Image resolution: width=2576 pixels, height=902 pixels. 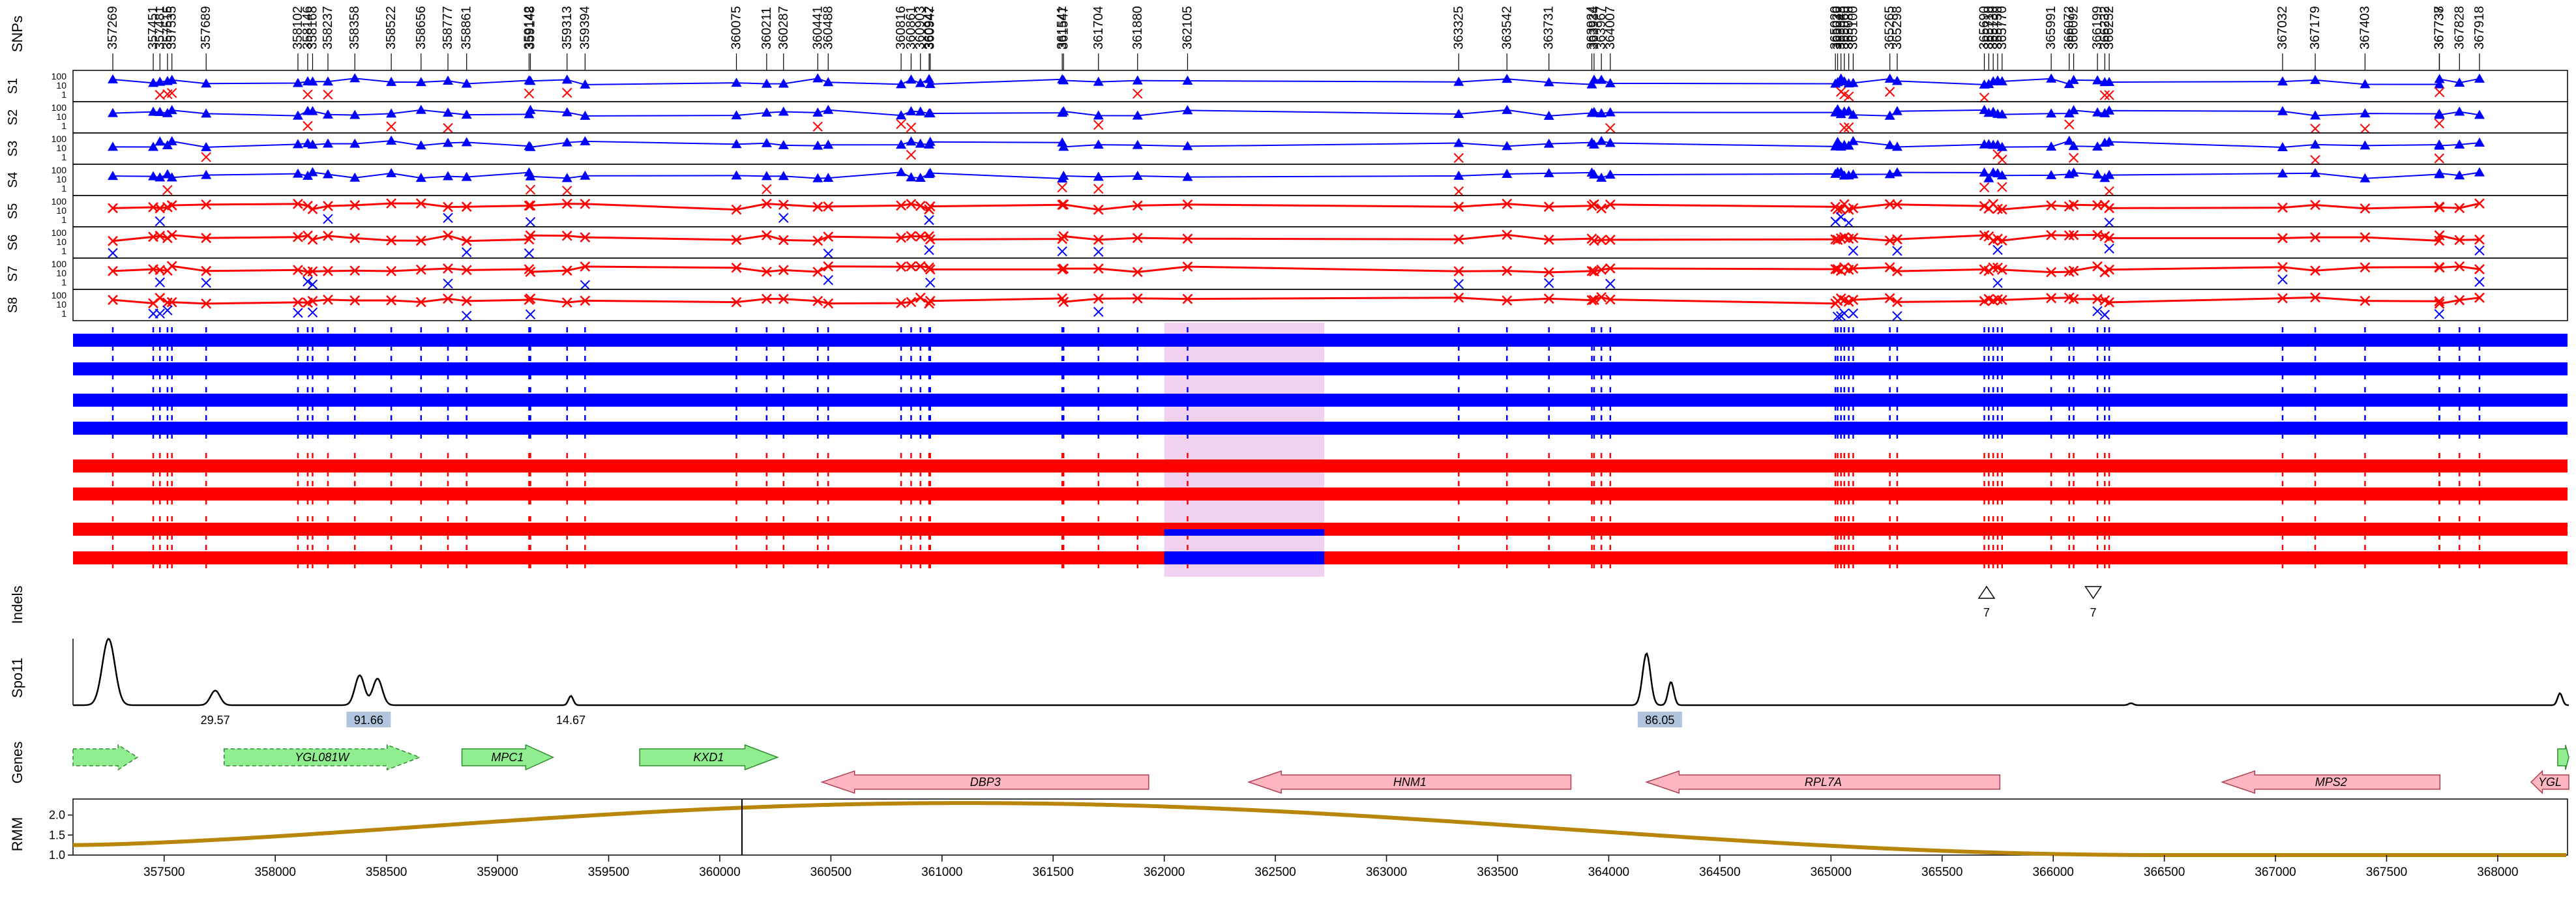 What do you see at coordinates (1659, 719) in the screenshot?
I see `spo11-label-bg` at bounding box center [1659, 719].